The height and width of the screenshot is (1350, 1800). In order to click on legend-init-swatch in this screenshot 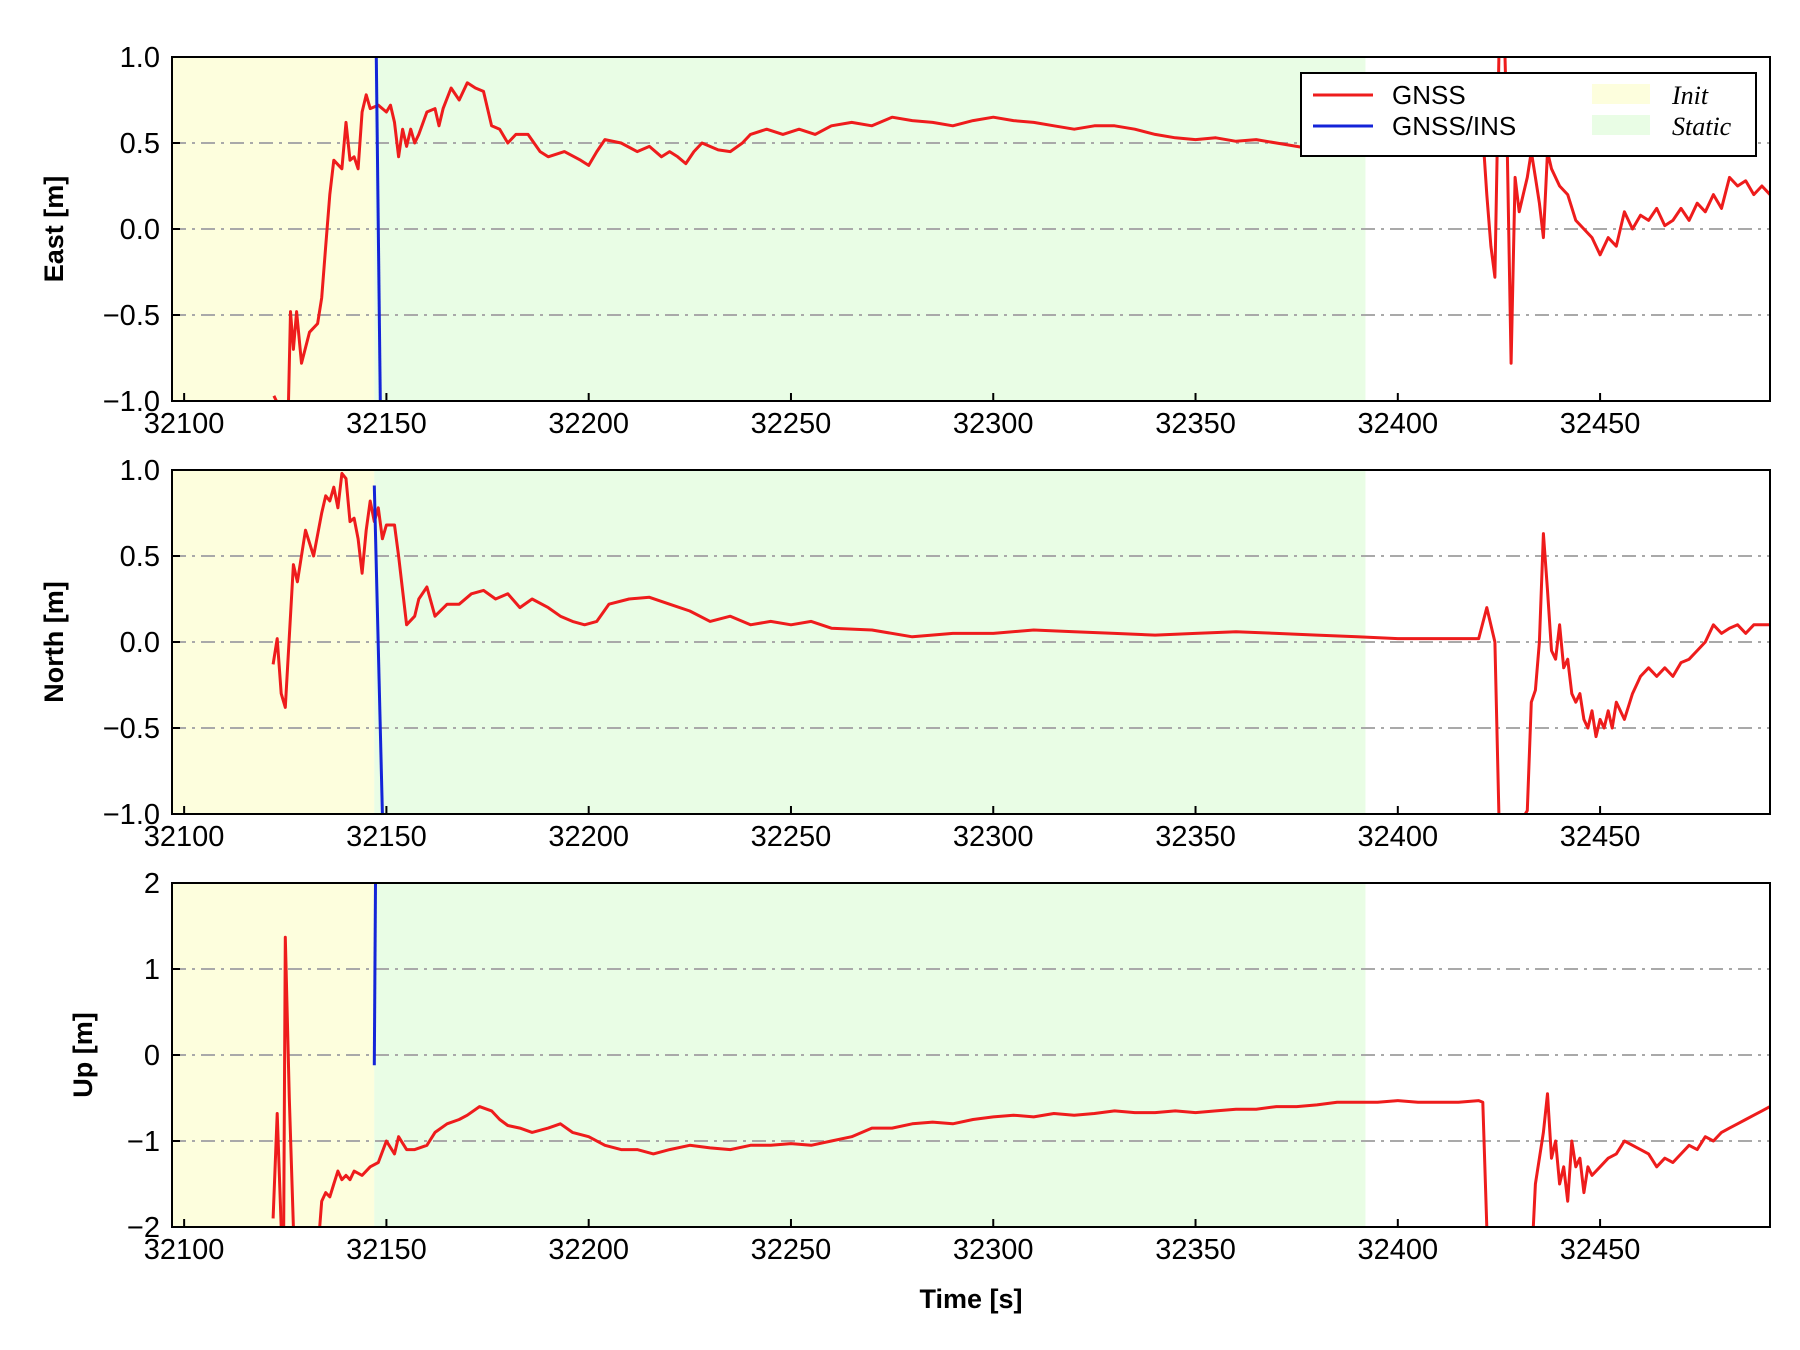, I will do `click(1621, 94)`.